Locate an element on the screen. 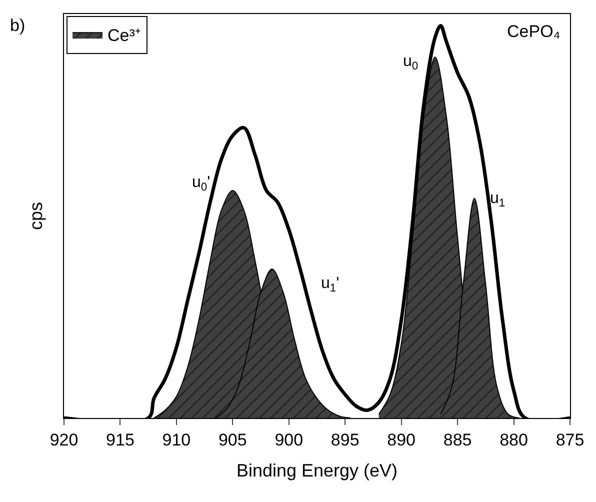 The height and width of the screenshot is (502, 596). x-tick-label: 890 is located at coordinates (401, 440).